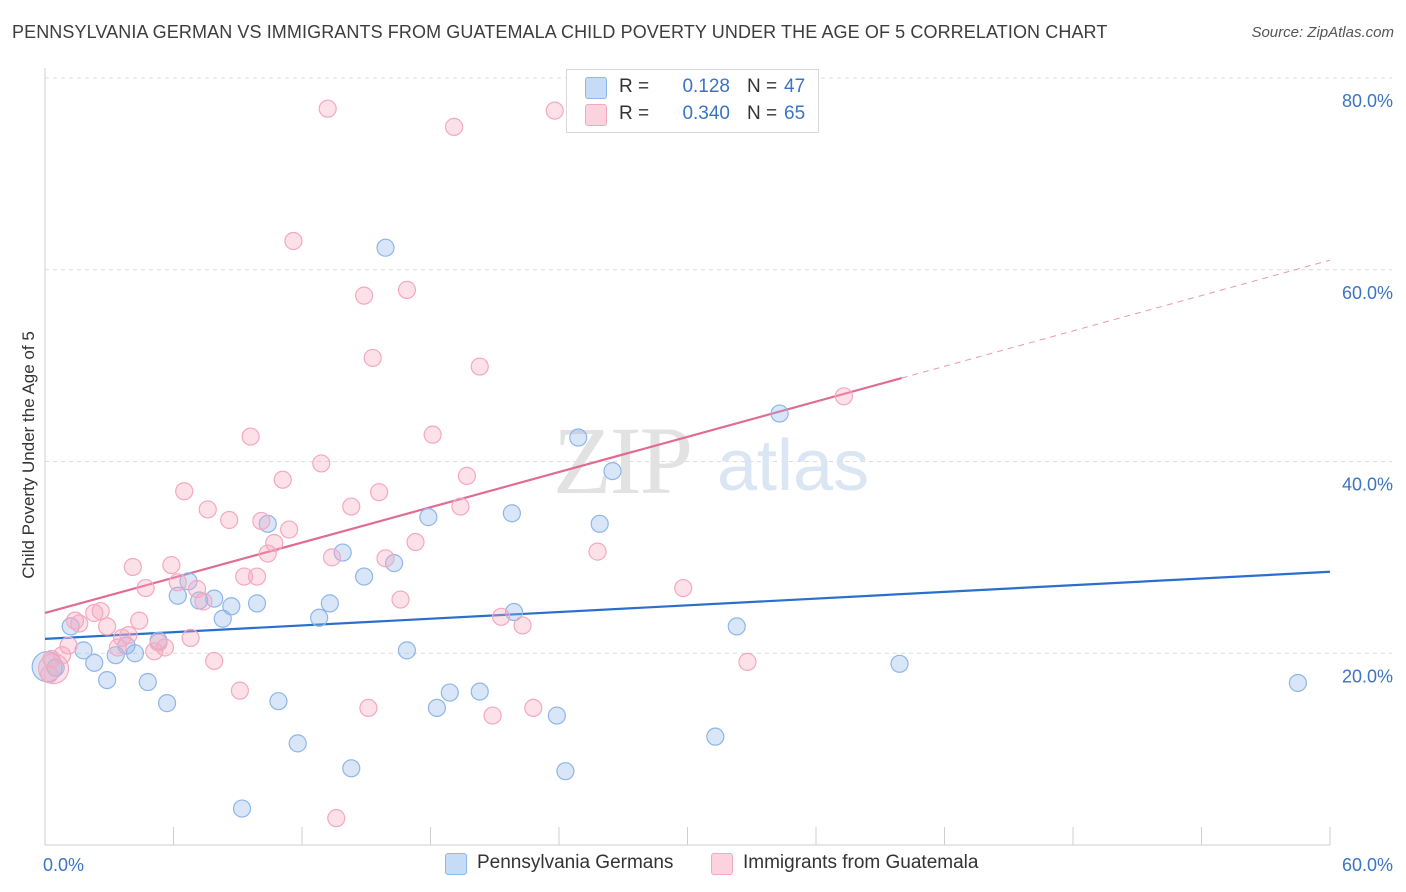 The image size is (1406, 892). What do you see at coordinates (762, 86) in the screenshot?
I see `legend-n-label: N =` at bounding box center [762, 86].